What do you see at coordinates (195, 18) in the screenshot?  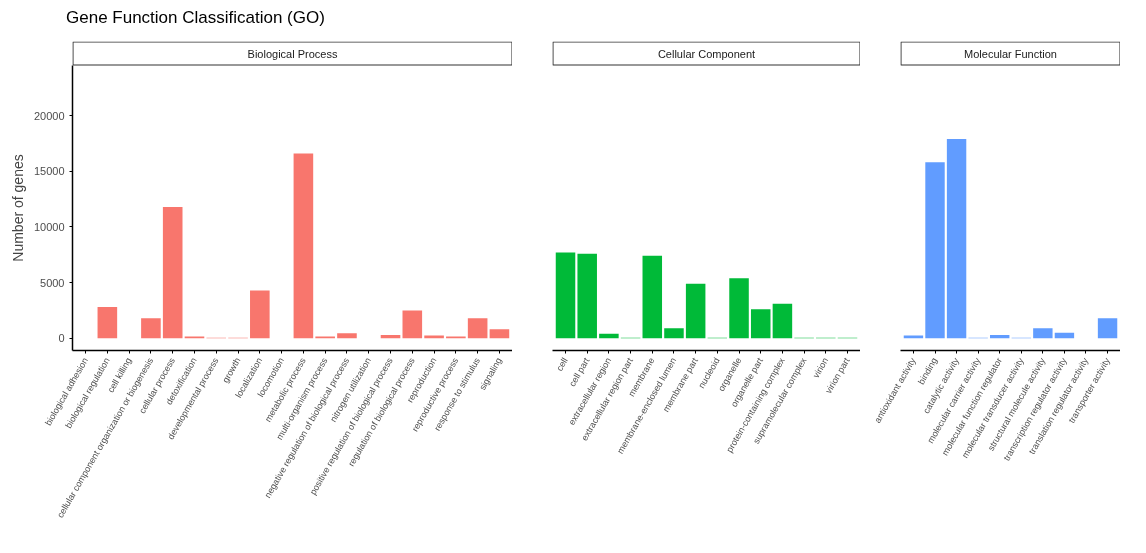 I see `chart-title: Gene Function Classification (GO)` at bounding box center [195, 18].